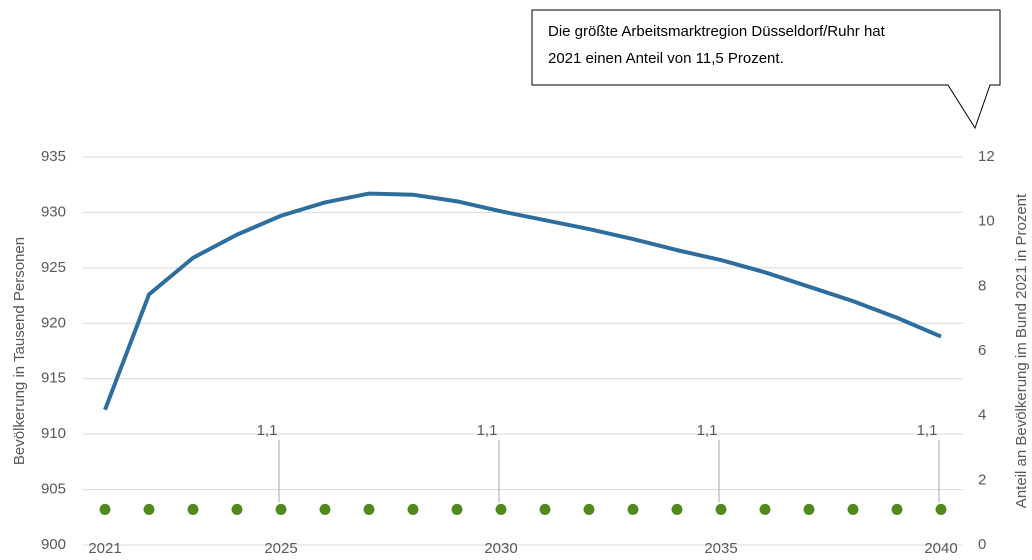  Describe the element at coordinates (982, 479) in the screenshot. I see `y2-tick-label: 2` at that location.